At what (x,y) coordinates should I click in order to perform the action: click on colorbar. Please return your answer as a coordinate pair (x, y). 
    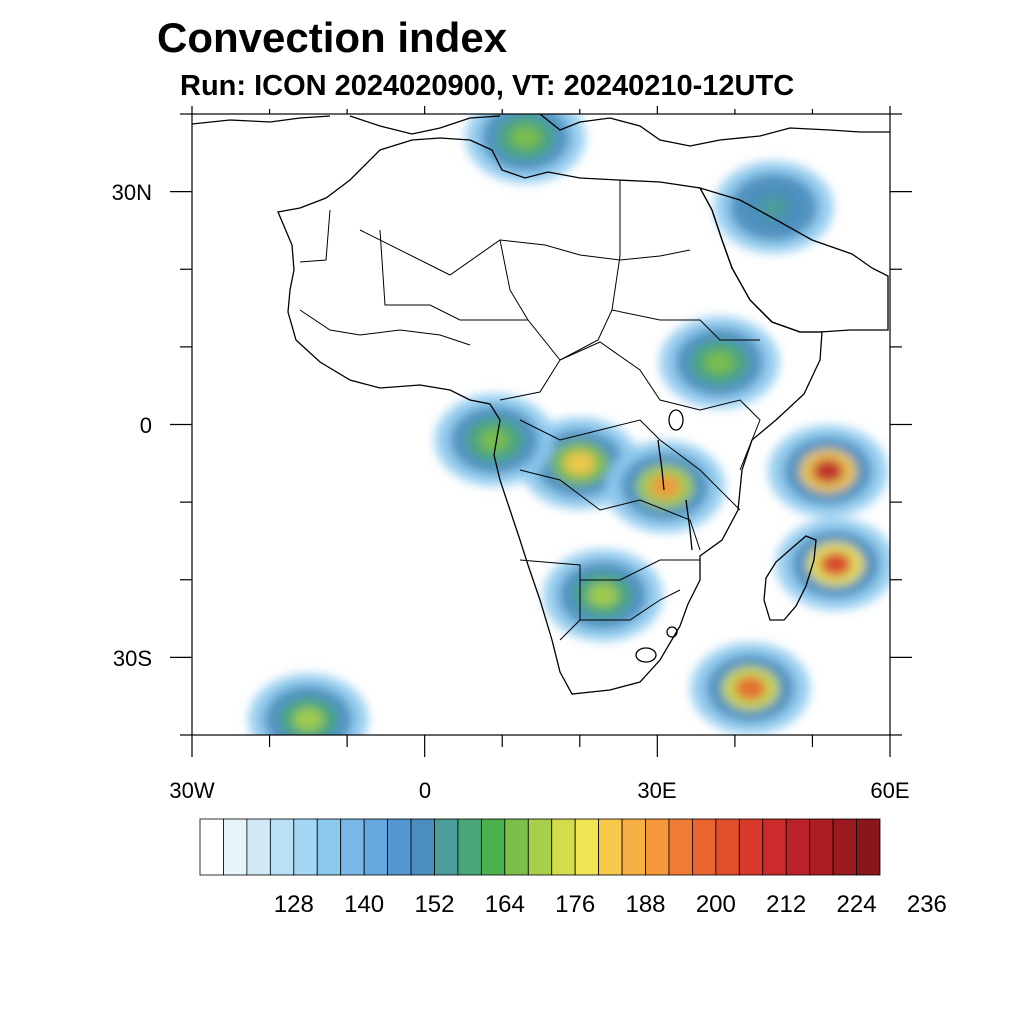
    Looking at the image, I should click on (540, 847).